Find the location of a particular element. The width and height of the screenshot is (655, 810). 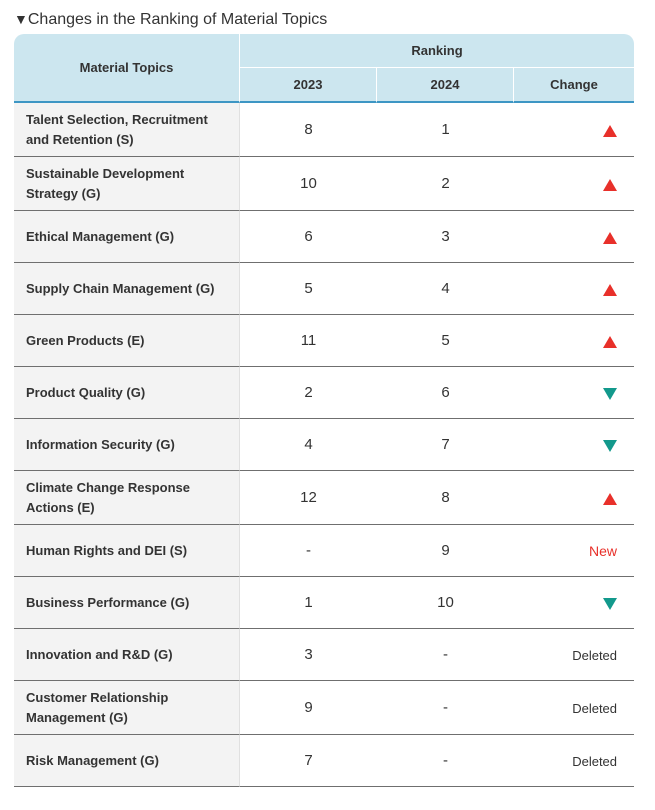

topic-cell: Green Products (E) is located at coordinates (127, 341).